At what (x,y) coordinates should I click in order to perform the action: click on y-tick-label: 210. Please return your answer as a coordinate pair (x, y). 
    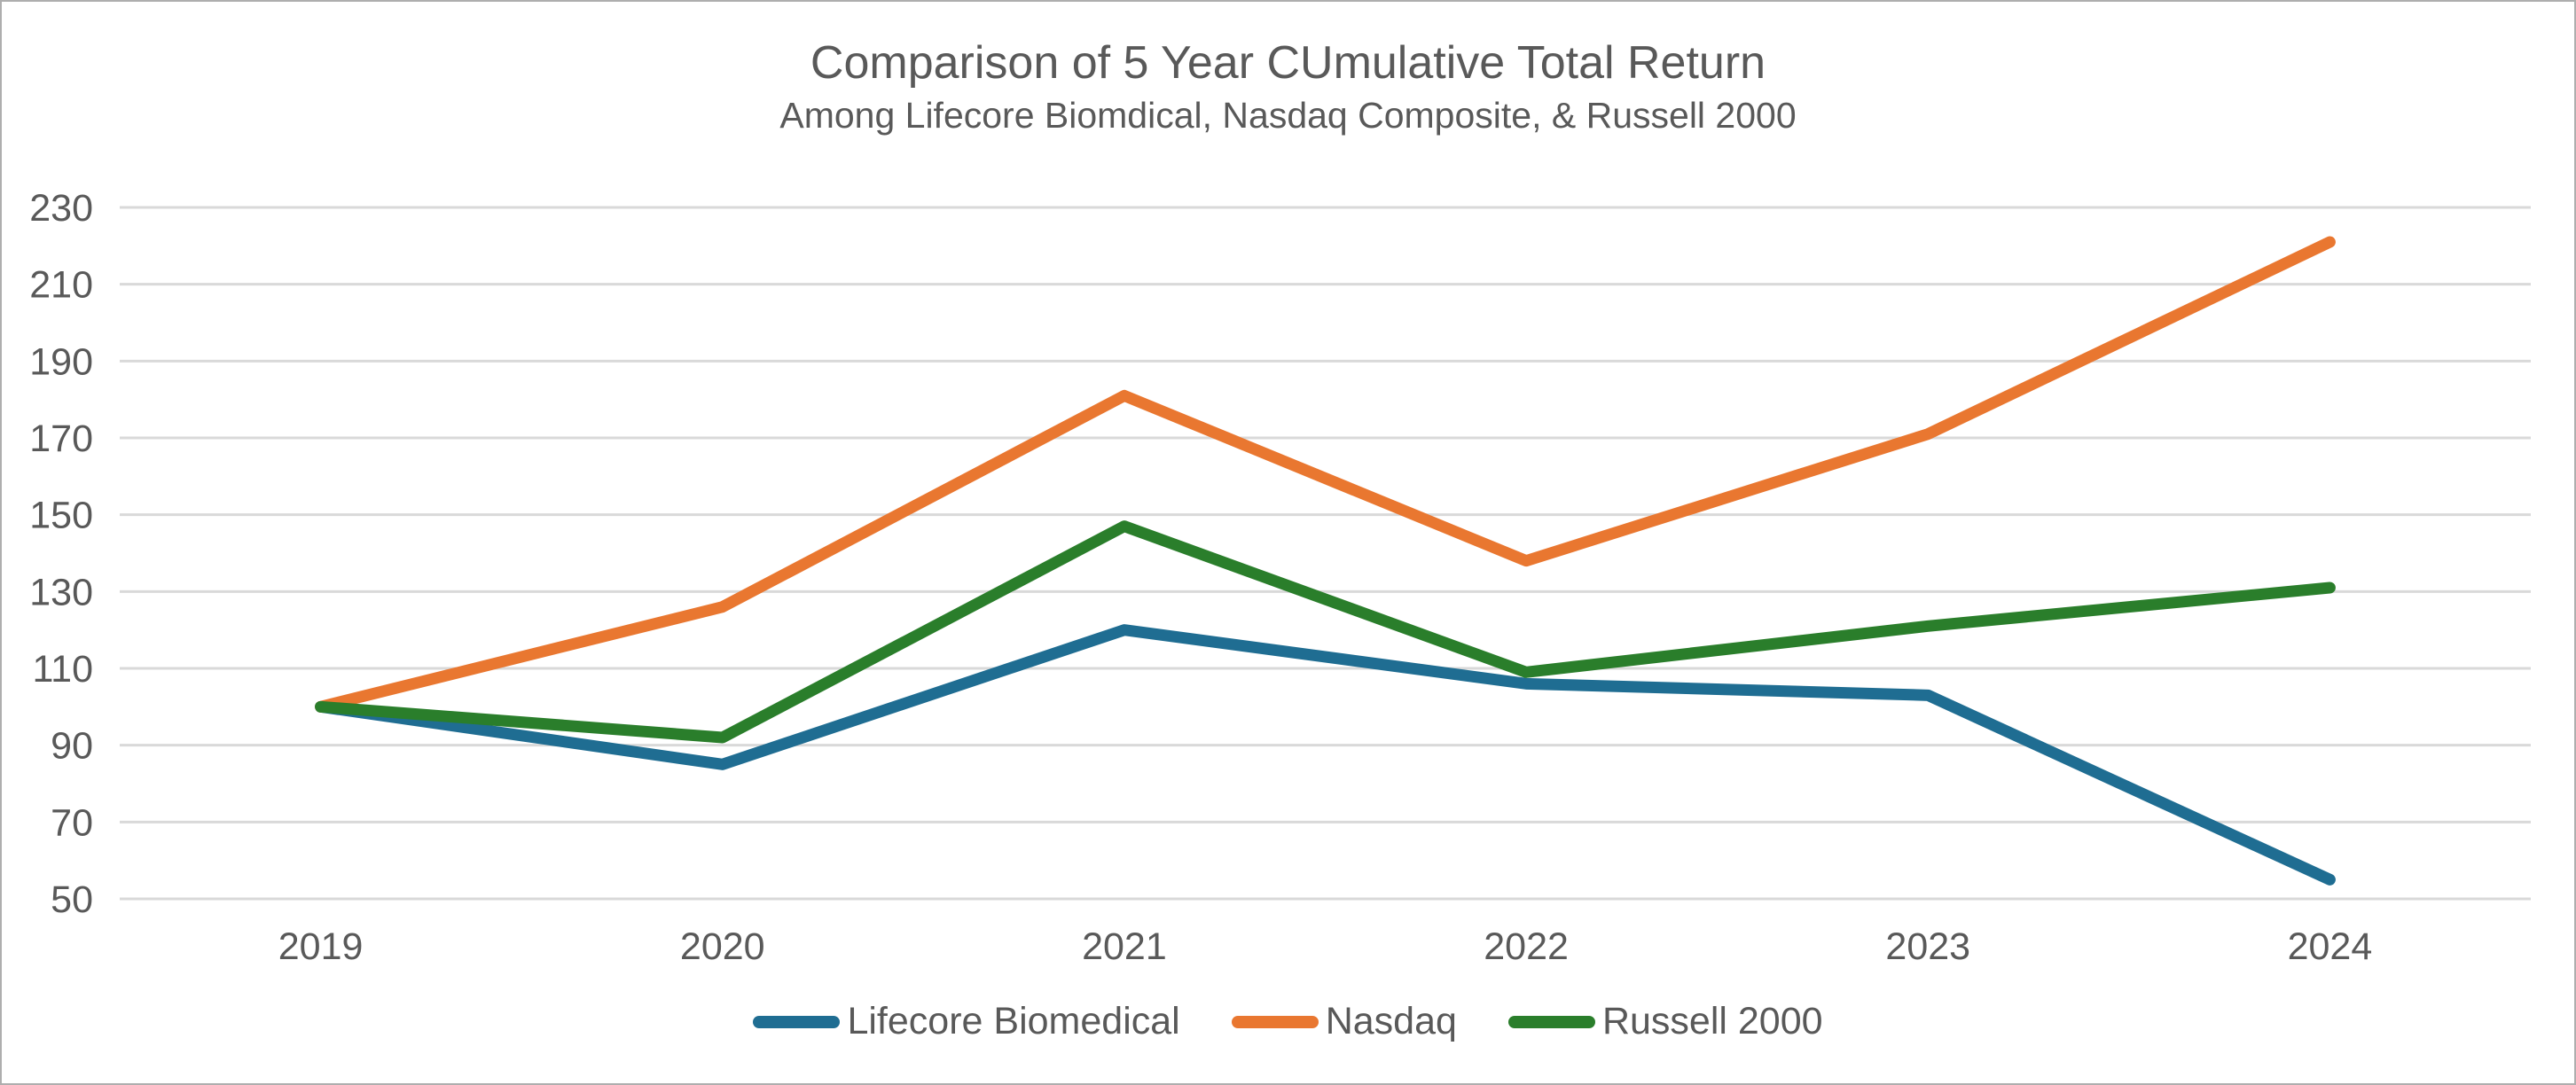
    Looking at the image, I should click on (61, 285).